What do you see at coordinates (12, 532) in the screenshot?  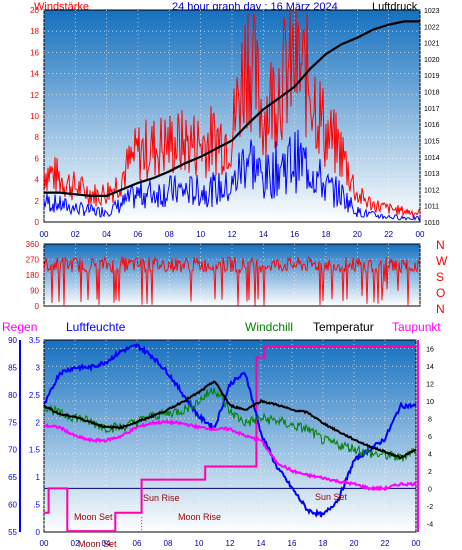 I see `humidity-tick-label: 55` at bounding box center [12, 532].